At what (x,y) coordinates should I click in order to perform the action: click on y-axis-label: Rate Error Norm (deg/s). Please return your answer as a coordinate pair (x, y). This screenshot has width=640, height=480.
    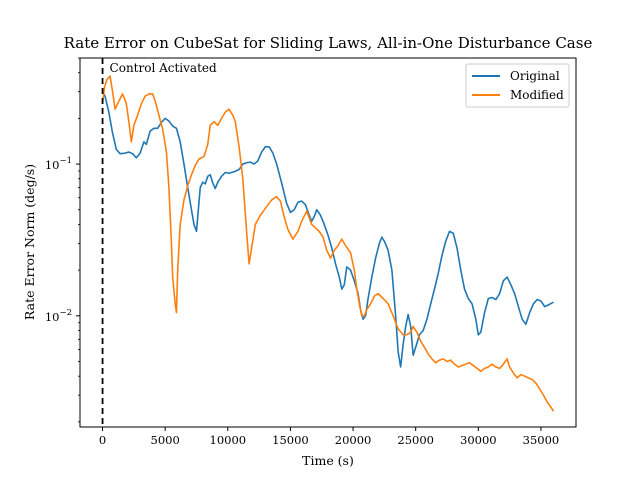
    Looking at the image, I should click on (29, 242).